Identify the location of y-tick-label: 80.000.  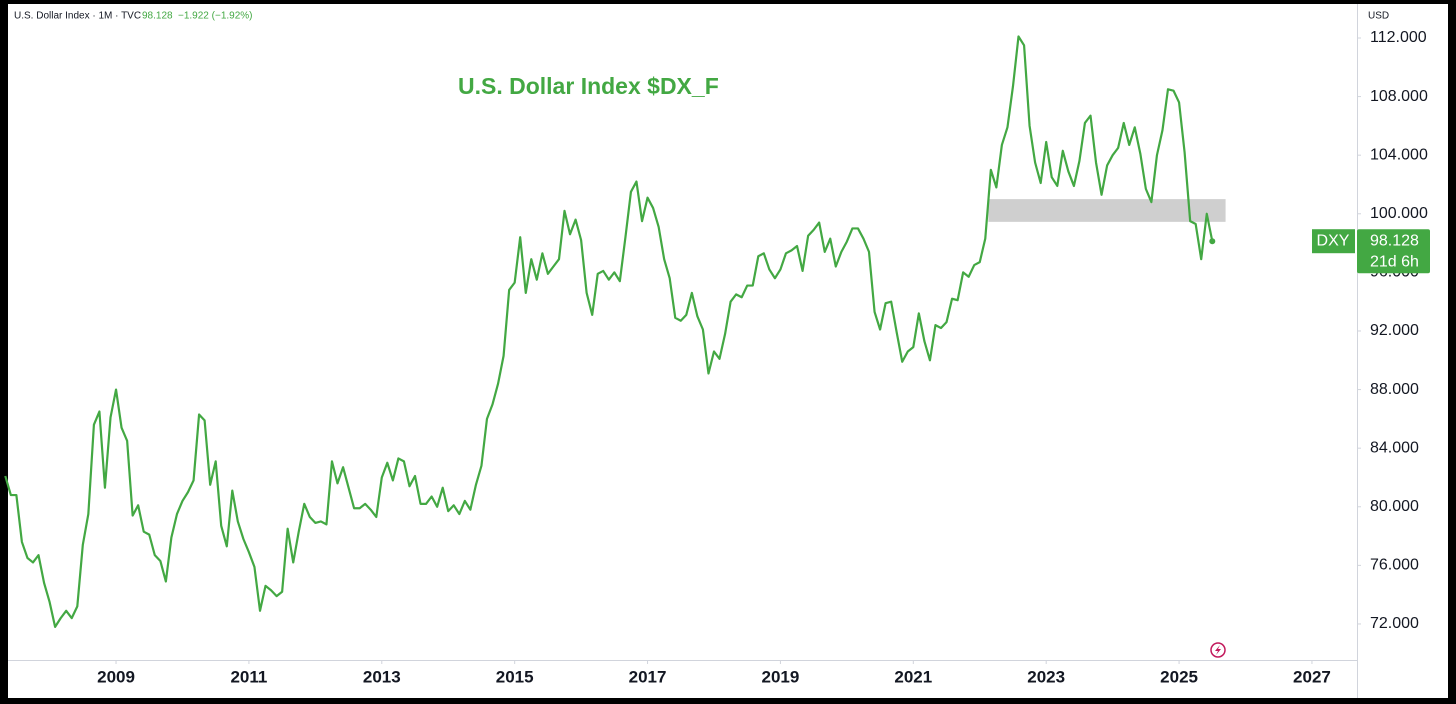
(1394, 506).